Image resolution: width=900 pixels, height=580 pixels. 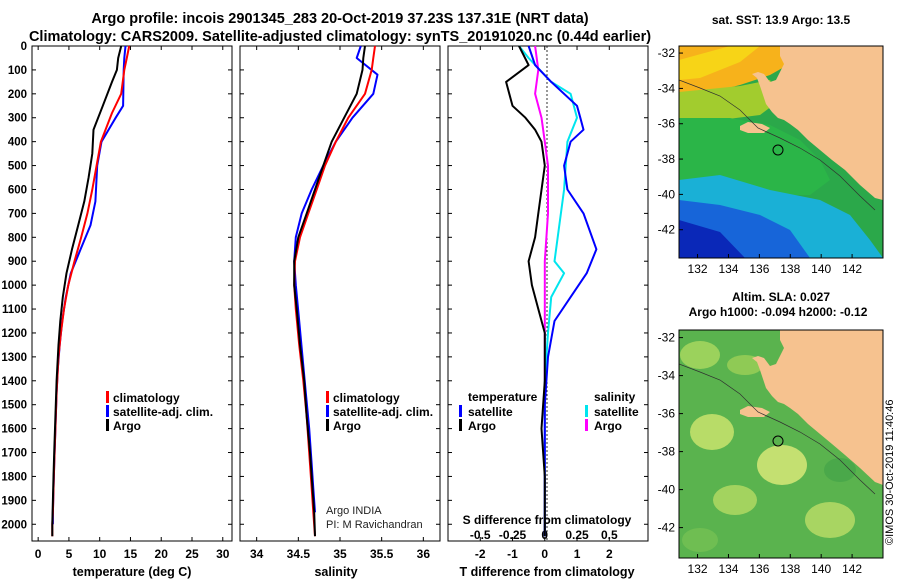 I want to click on top-x-tick-label: -0.25, so click(x=513, y=535).